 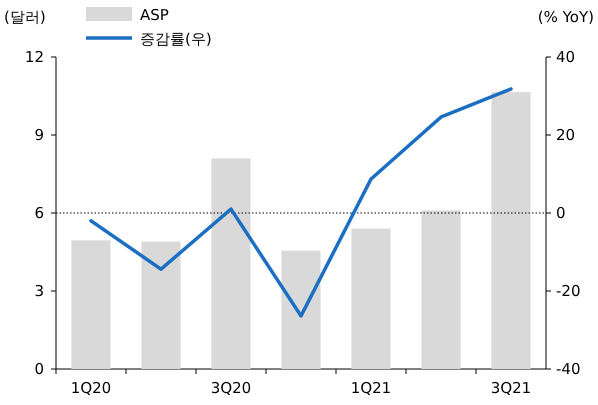 What do you see at coordinates (561, 213) in the screenshot?
I see `y2-tick-label: 0` at bounding box center [561, 213].